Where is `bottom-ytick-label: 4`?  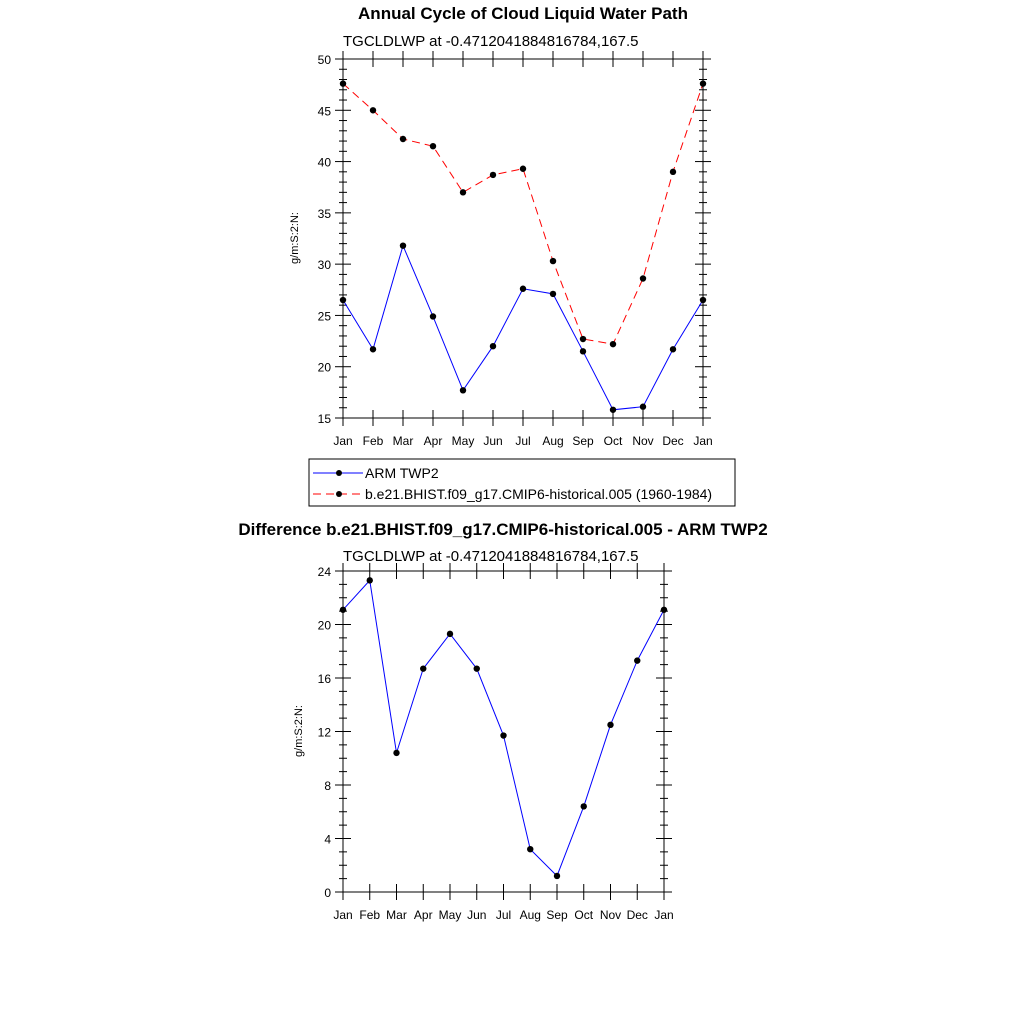
bottom-ytick-label: 4 is located at coordinates (327, 840).